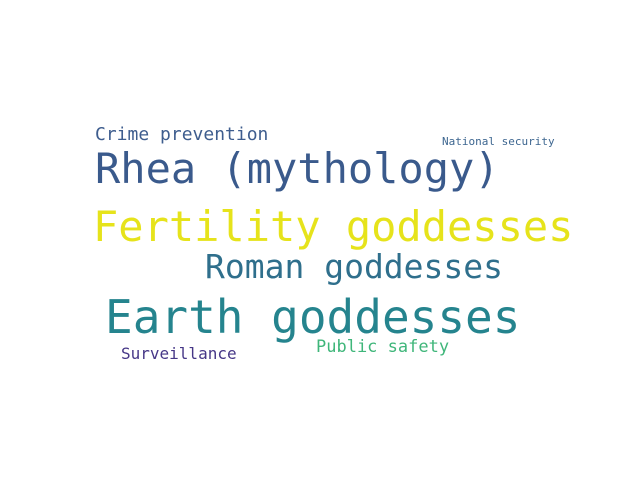 The image size is (640, 480). I want to click on word-rhea-mythology: Rhea (mythology), so click(297, 168).